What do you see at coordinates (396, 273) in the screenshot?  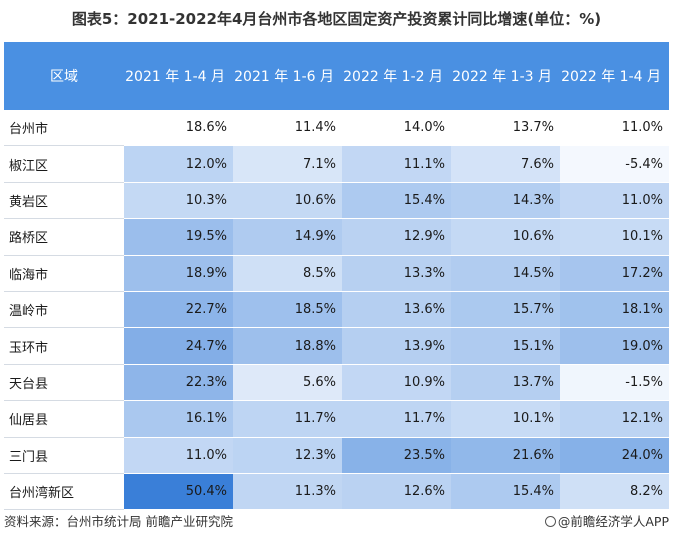 I see `value-cell: 13.3%` at bounding box center [396, 273].